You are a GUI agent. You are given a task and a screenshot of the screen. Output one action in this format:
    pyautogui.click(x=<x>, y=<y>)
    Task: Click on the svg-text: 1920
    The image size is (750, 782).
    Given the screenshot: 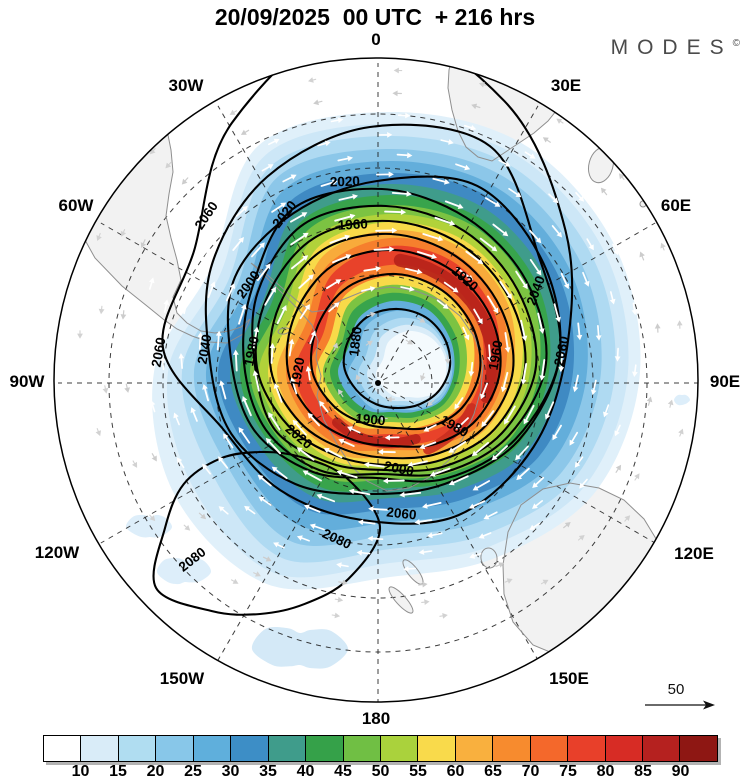 What is the action you would take?
    pyautogui.click(x=298, y=372)
    